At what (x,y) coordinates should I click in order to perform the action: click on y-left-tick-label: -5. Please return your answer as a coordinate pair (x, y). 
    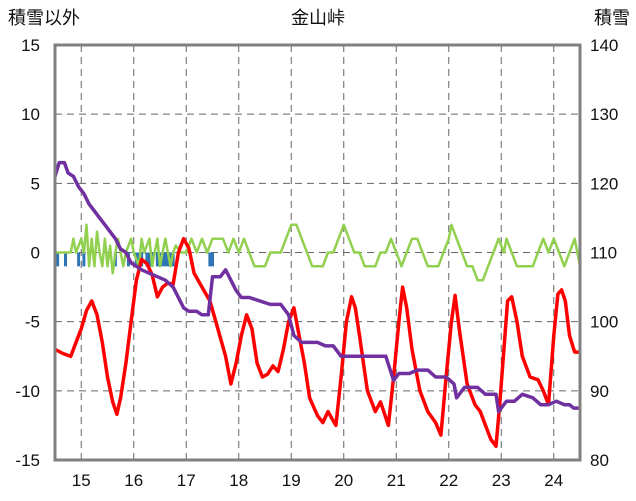
    Looking at the image, I should click on (32, 322).